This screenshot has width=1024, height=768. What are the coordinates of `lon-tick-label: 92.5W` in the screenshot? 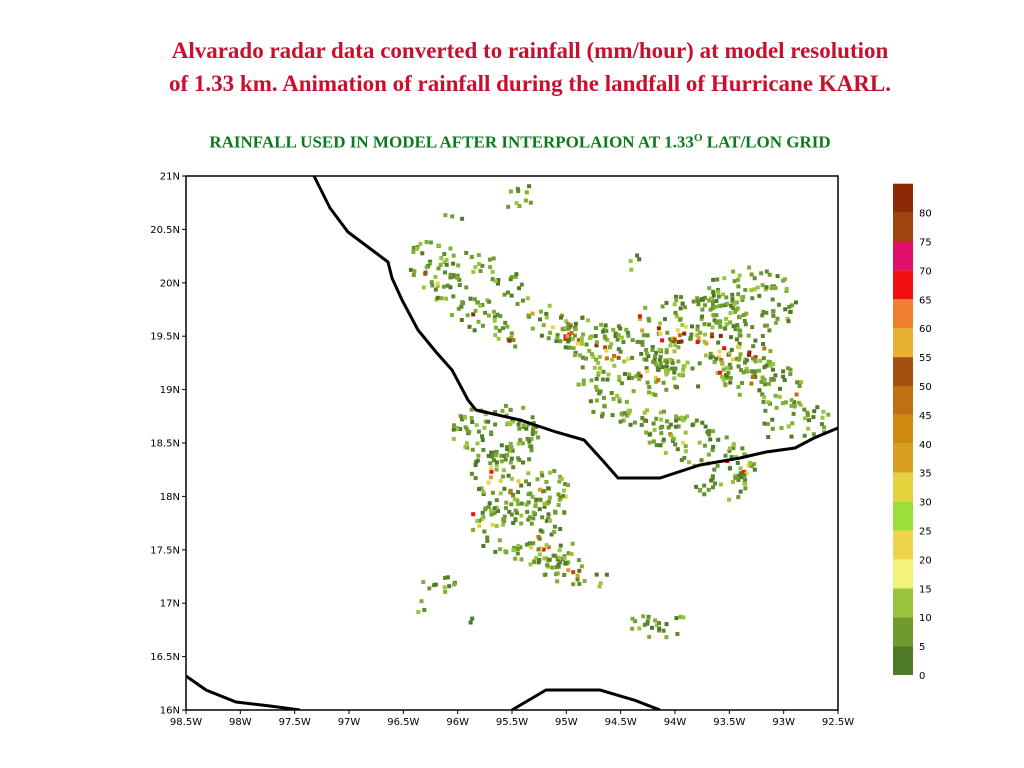 It's located at (838, 722).